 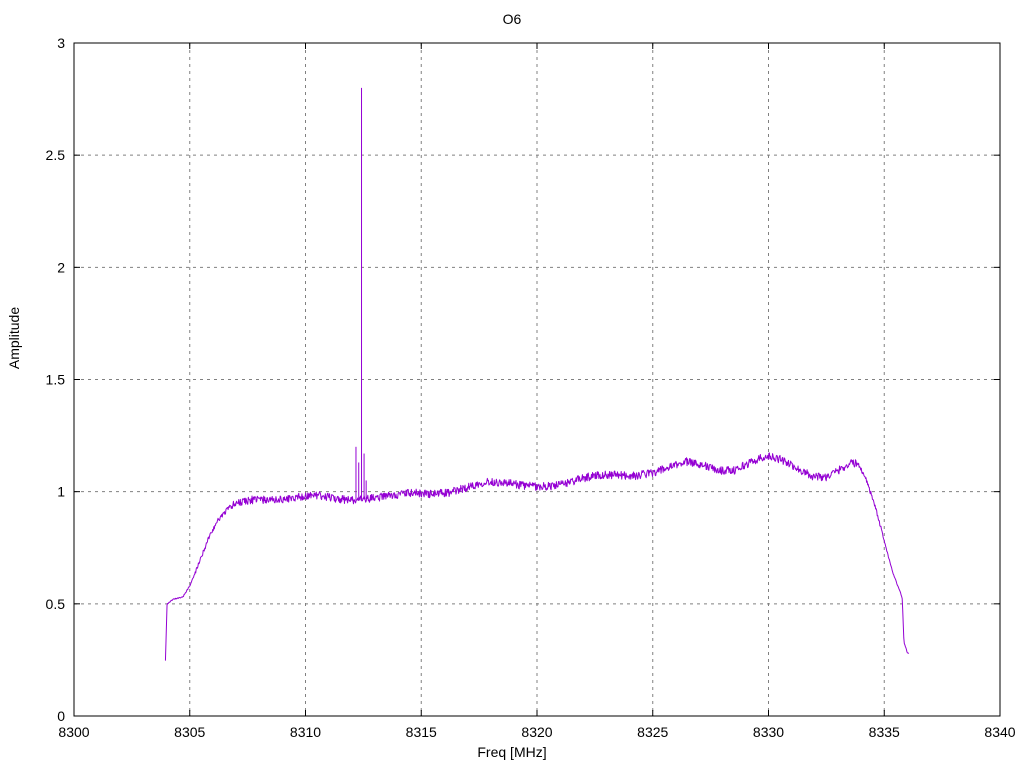 What do you see at coordinates (512, 19) in the screenshot?
I see `chart-title: O6` at bounding box center [512, 19].